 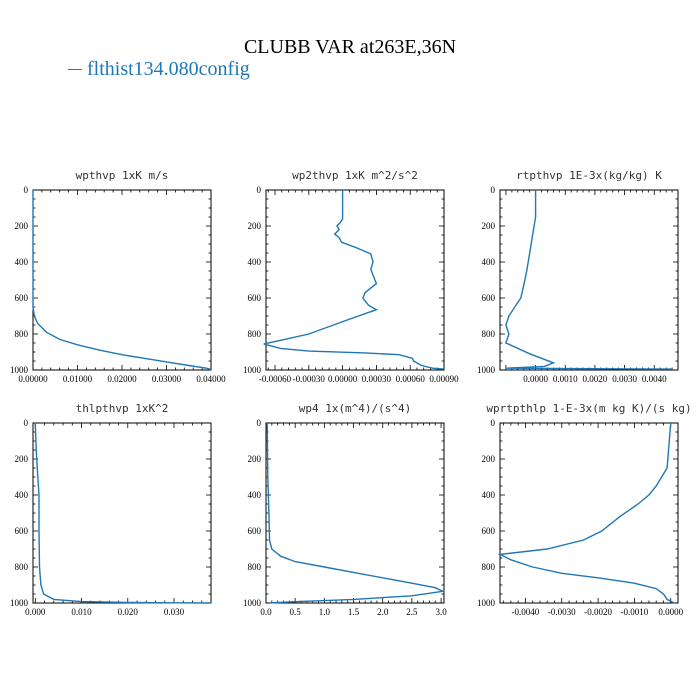 I want to click on x-tick-label: 2.5, so click(x=412, y=612).